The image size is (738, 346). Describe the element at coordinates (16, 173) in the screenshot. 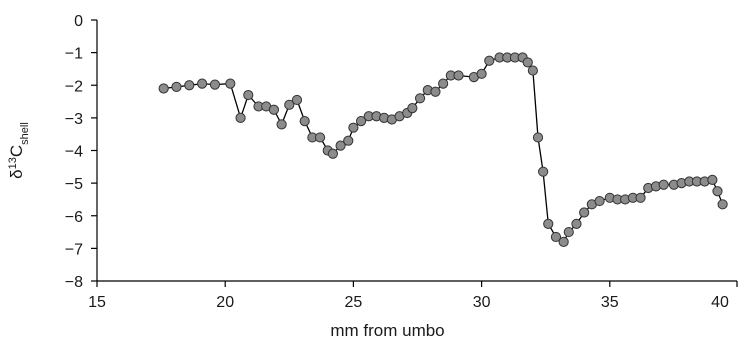

I see `y-axis-title-prefix: δ` at that location.